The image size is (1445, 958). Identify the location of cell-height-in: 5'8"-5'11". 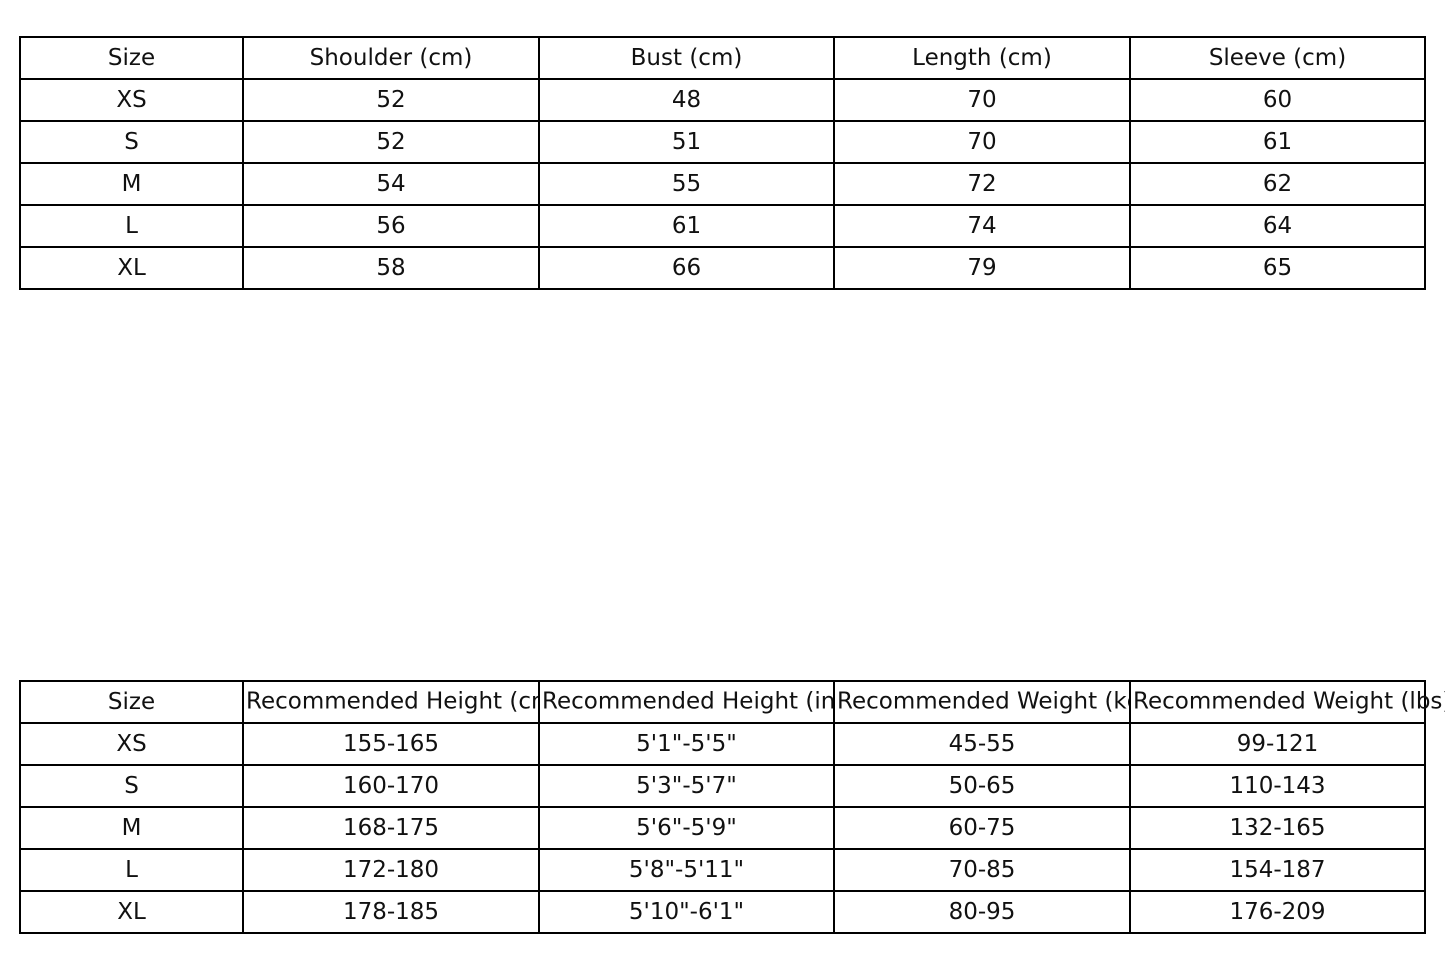
(686, 870).